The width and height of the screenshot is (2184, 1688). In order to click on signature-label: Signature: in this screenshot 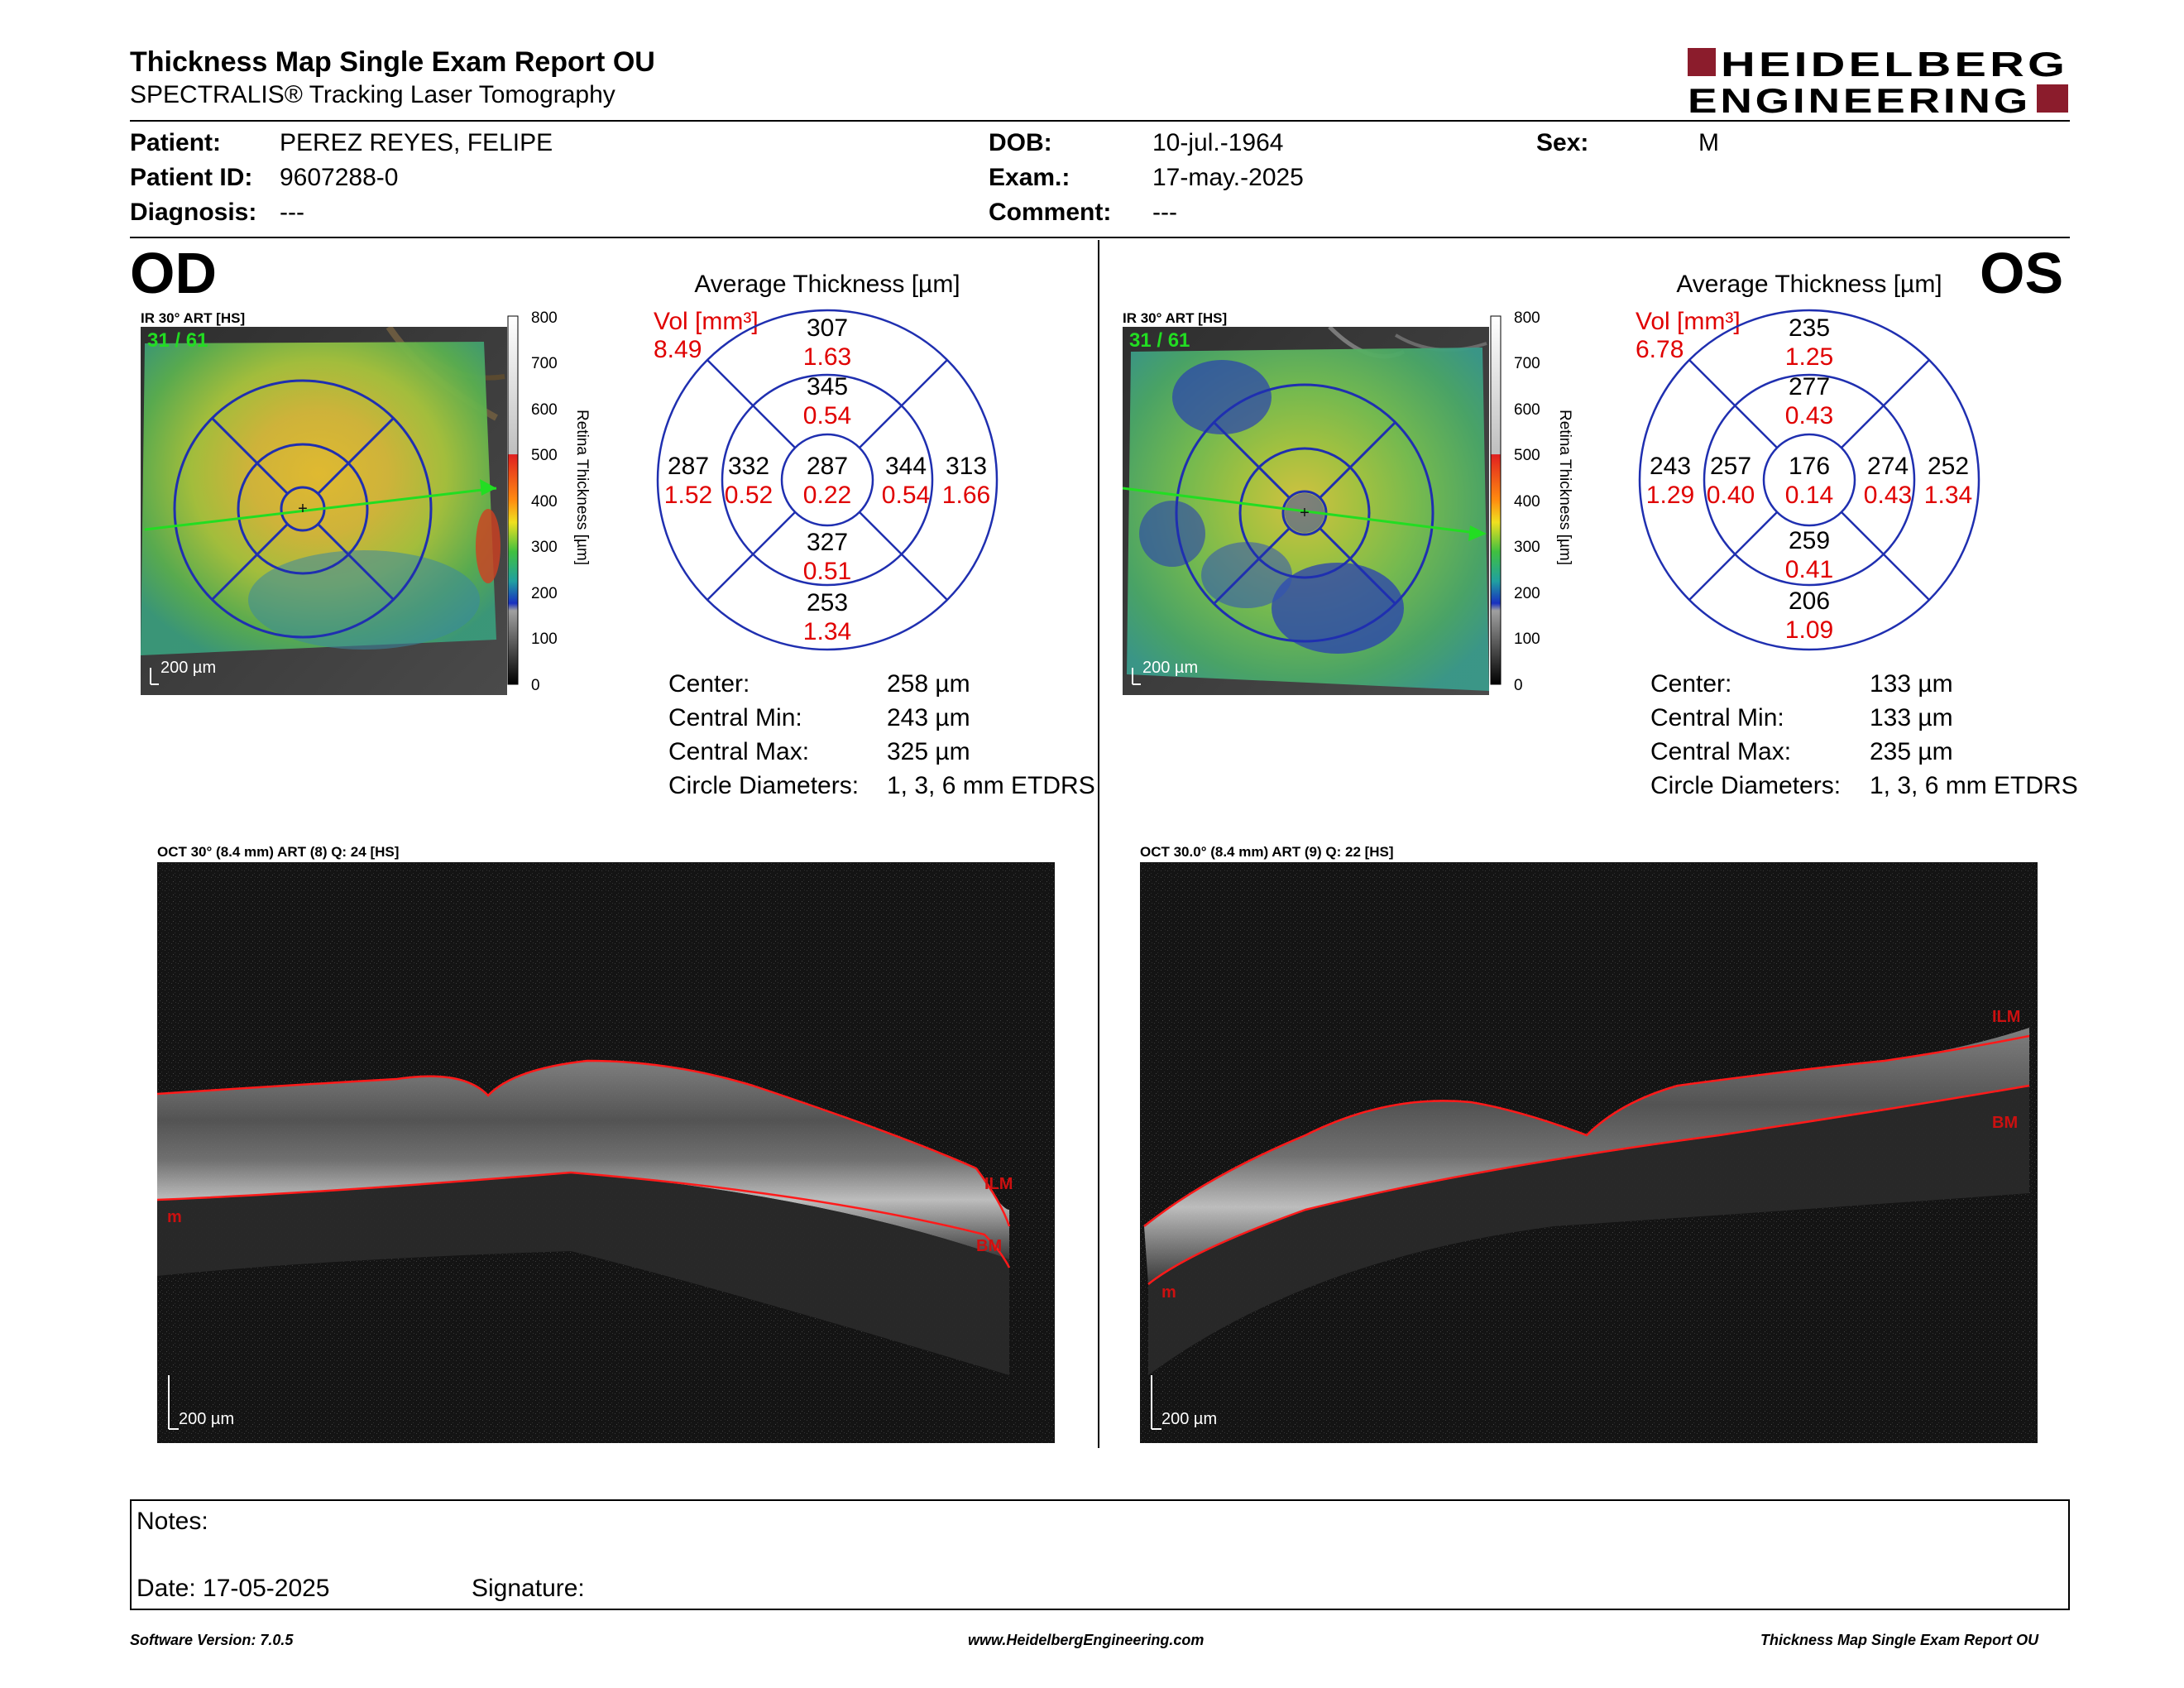, I will do `click(528, 1588)`.